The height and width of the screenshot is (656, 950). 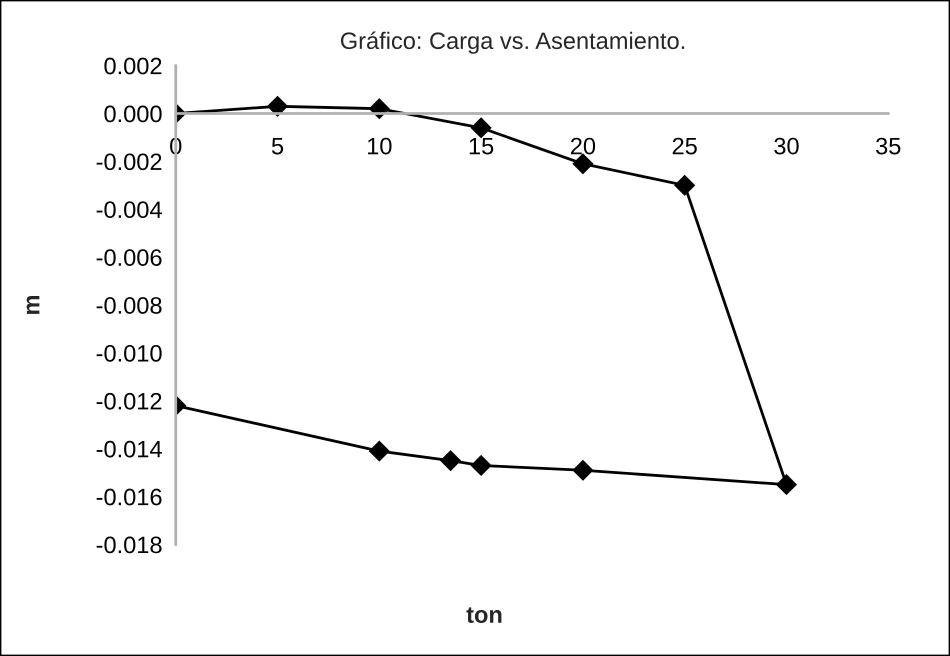 What do you see at coordinates (129, 161) in the screenshot?
I see `y-tick-label: -0.002` at bounding box center [129, 161].